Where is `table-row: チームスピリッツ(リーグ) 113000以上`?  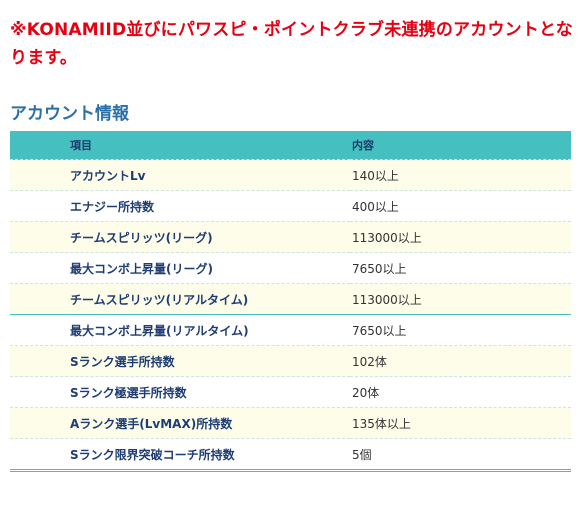
table-row: チームスピリッツ(リーグ) 113000以上 is located at coordinates (290, 237).